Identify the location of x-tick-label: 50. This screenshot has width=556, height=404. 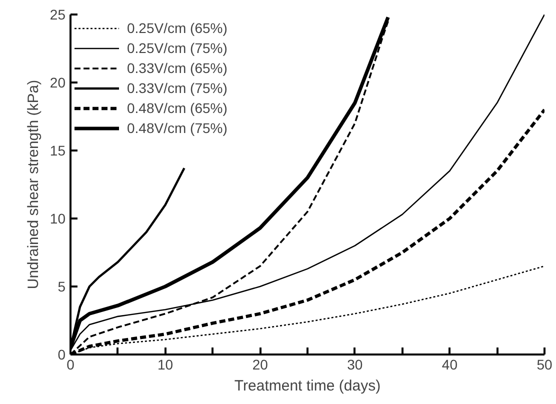
(544, 364).